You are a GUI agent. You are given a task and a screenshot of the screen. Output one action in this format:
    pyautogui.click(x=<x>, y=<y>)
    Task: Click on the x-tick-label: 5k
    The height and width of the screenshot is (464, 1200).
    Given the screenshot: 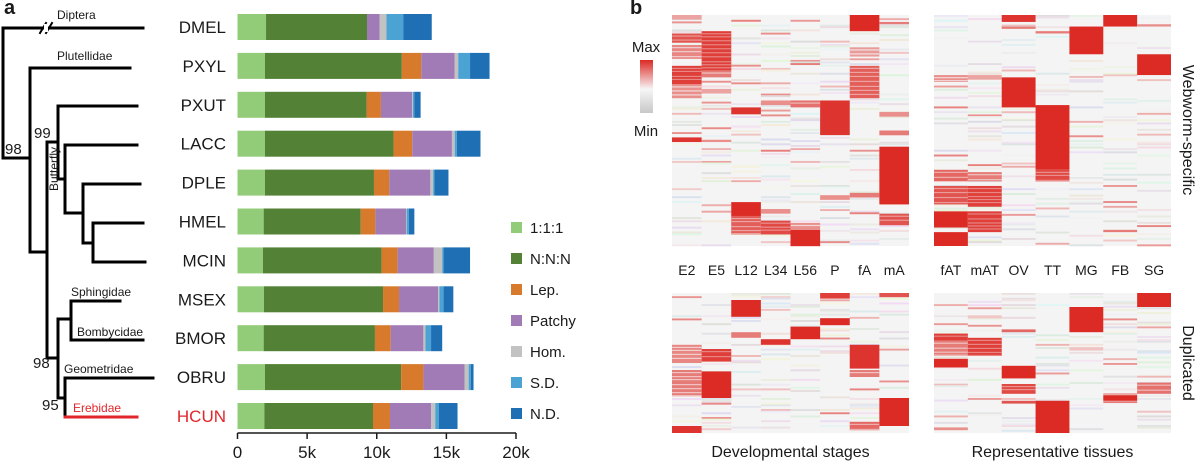 What is the action you would take?
    pyautogui.click(x=307, y=452)
    